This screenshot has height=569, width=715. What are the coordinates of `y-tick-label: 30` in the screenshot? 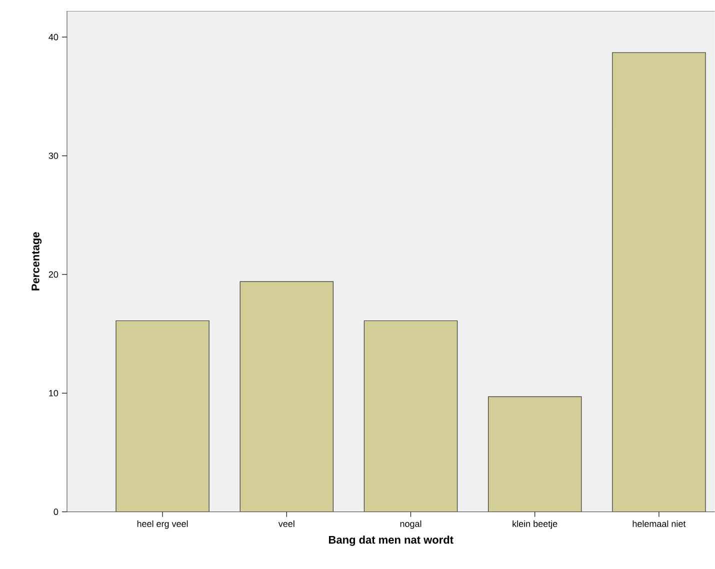 It's located at (53, 156).